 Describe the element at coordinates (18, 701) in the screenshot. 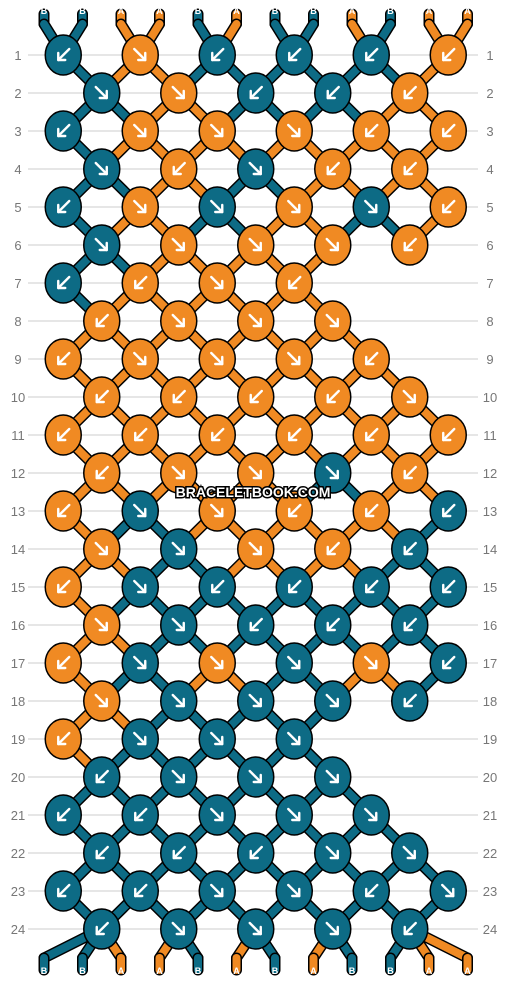

I see `row-number-left: 18` at that location.